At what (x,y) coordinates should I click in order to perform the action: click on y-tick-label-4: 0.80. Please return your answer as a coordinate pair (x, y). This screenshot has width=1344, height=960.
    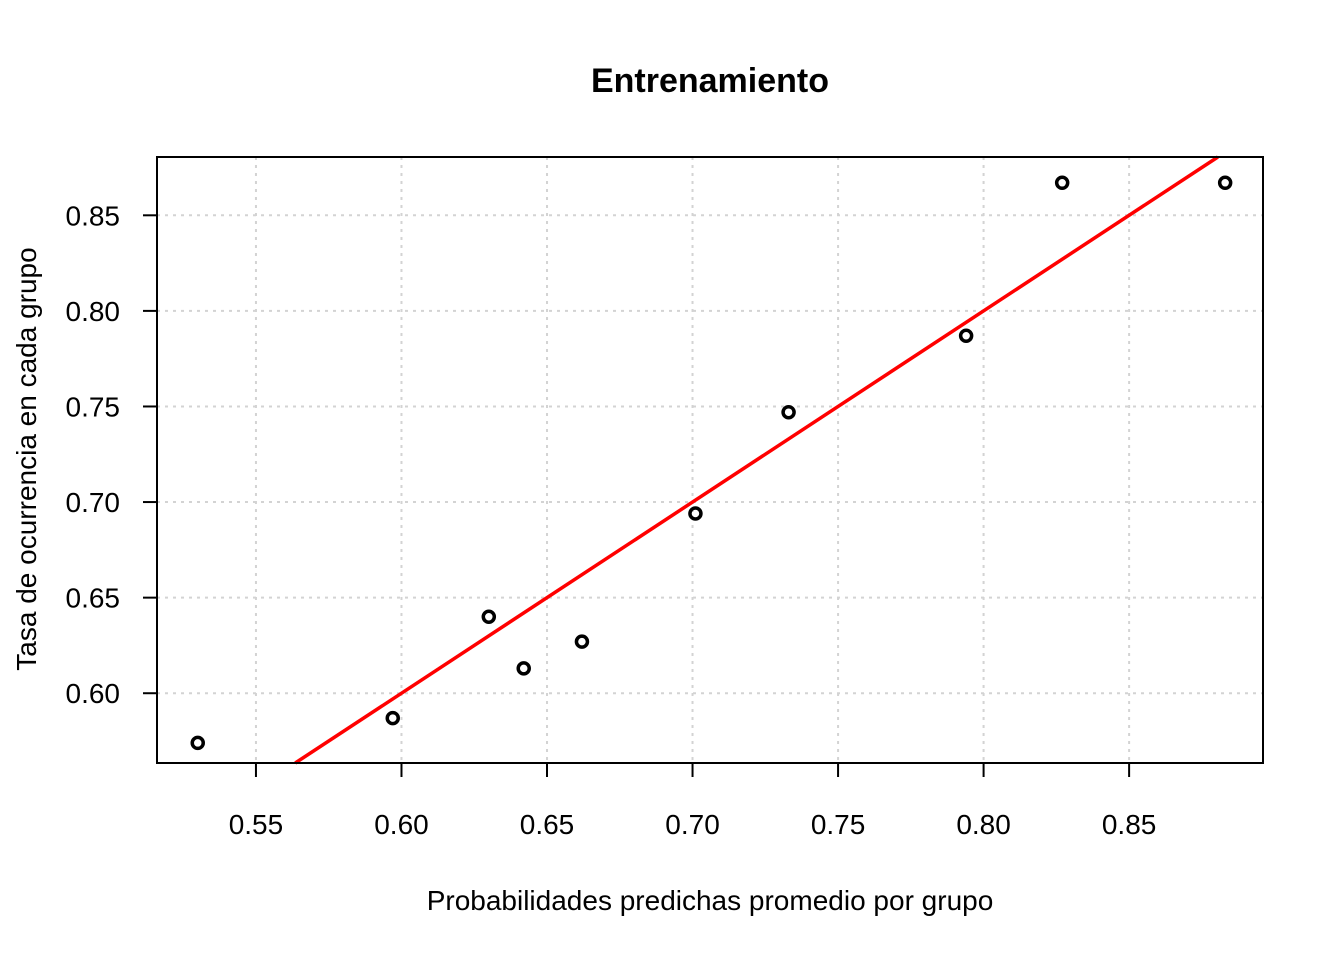
    Looking at the image, I should click on (93, 311).